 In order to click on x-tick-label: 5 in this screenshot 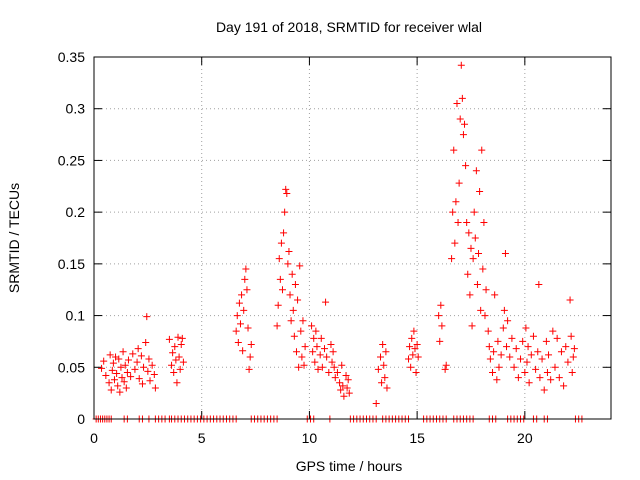, I will do `click(202, 438)`.